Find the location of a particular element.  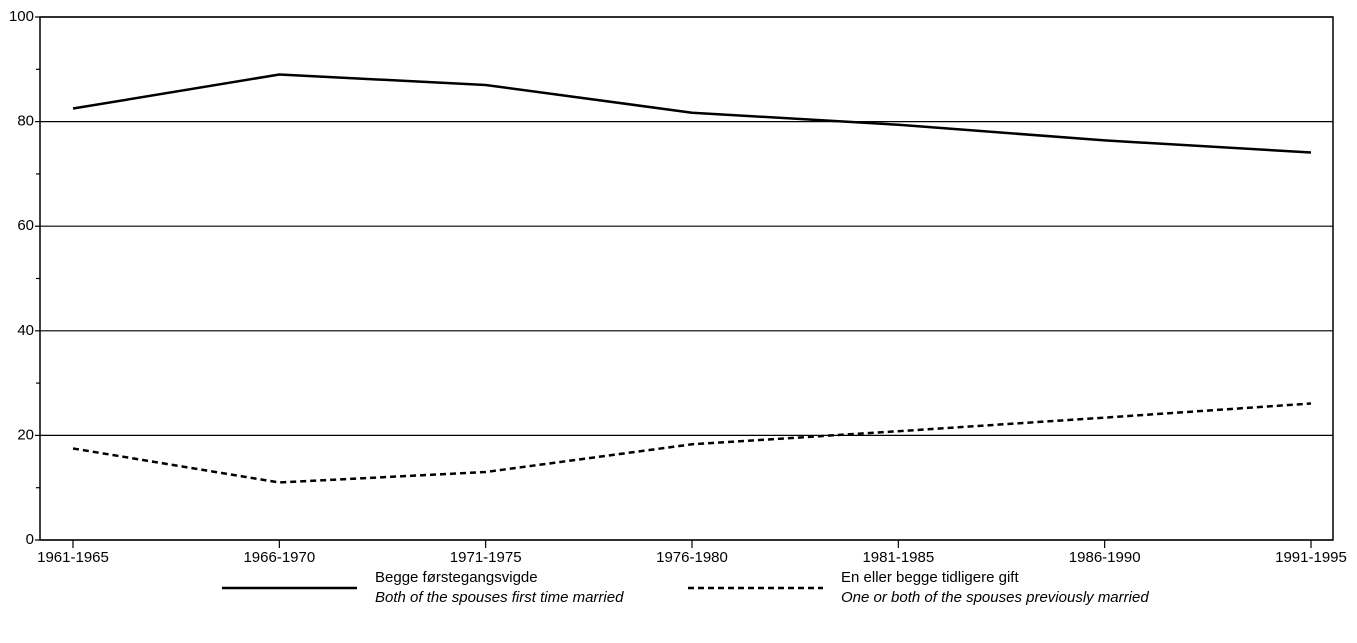

legend-label: En eller begge tidligere gift is located at coordinates (930, 577).